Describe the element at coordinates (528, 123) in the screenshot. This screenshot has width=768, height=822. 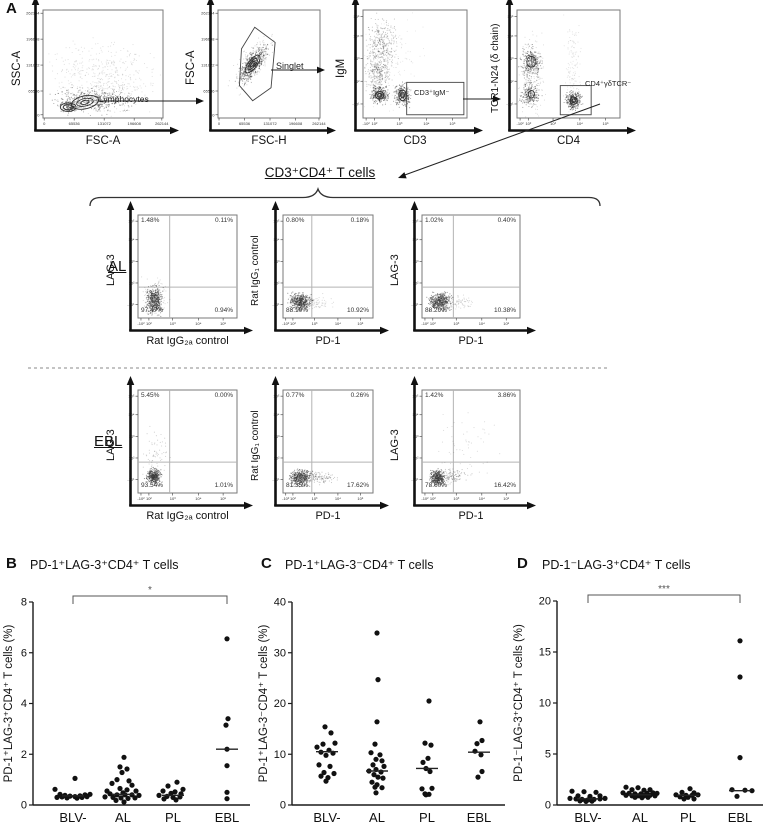
I see `svg-text: 10²` at that location.